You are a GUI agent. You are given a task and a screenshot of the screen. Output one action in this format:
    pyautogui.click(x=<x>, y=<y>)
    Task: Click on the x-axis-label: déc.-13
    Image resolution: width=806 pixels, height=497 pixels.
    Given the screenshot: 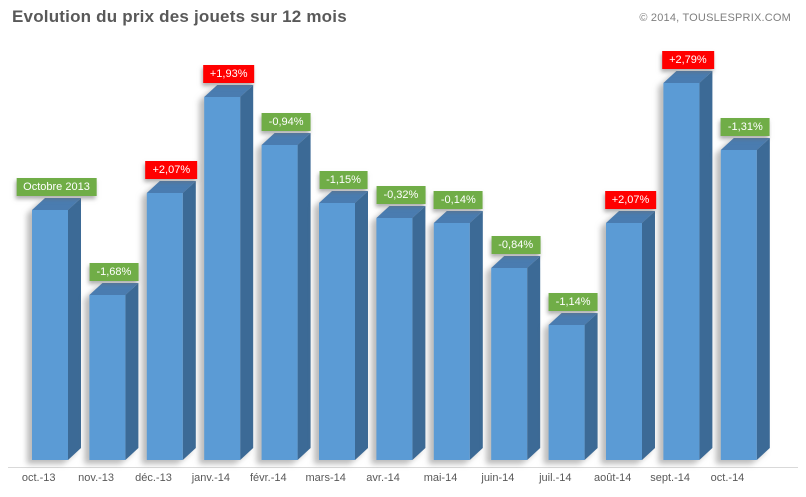 What is the action you would take?
    pyautogui.click(x=153, y=478)
    